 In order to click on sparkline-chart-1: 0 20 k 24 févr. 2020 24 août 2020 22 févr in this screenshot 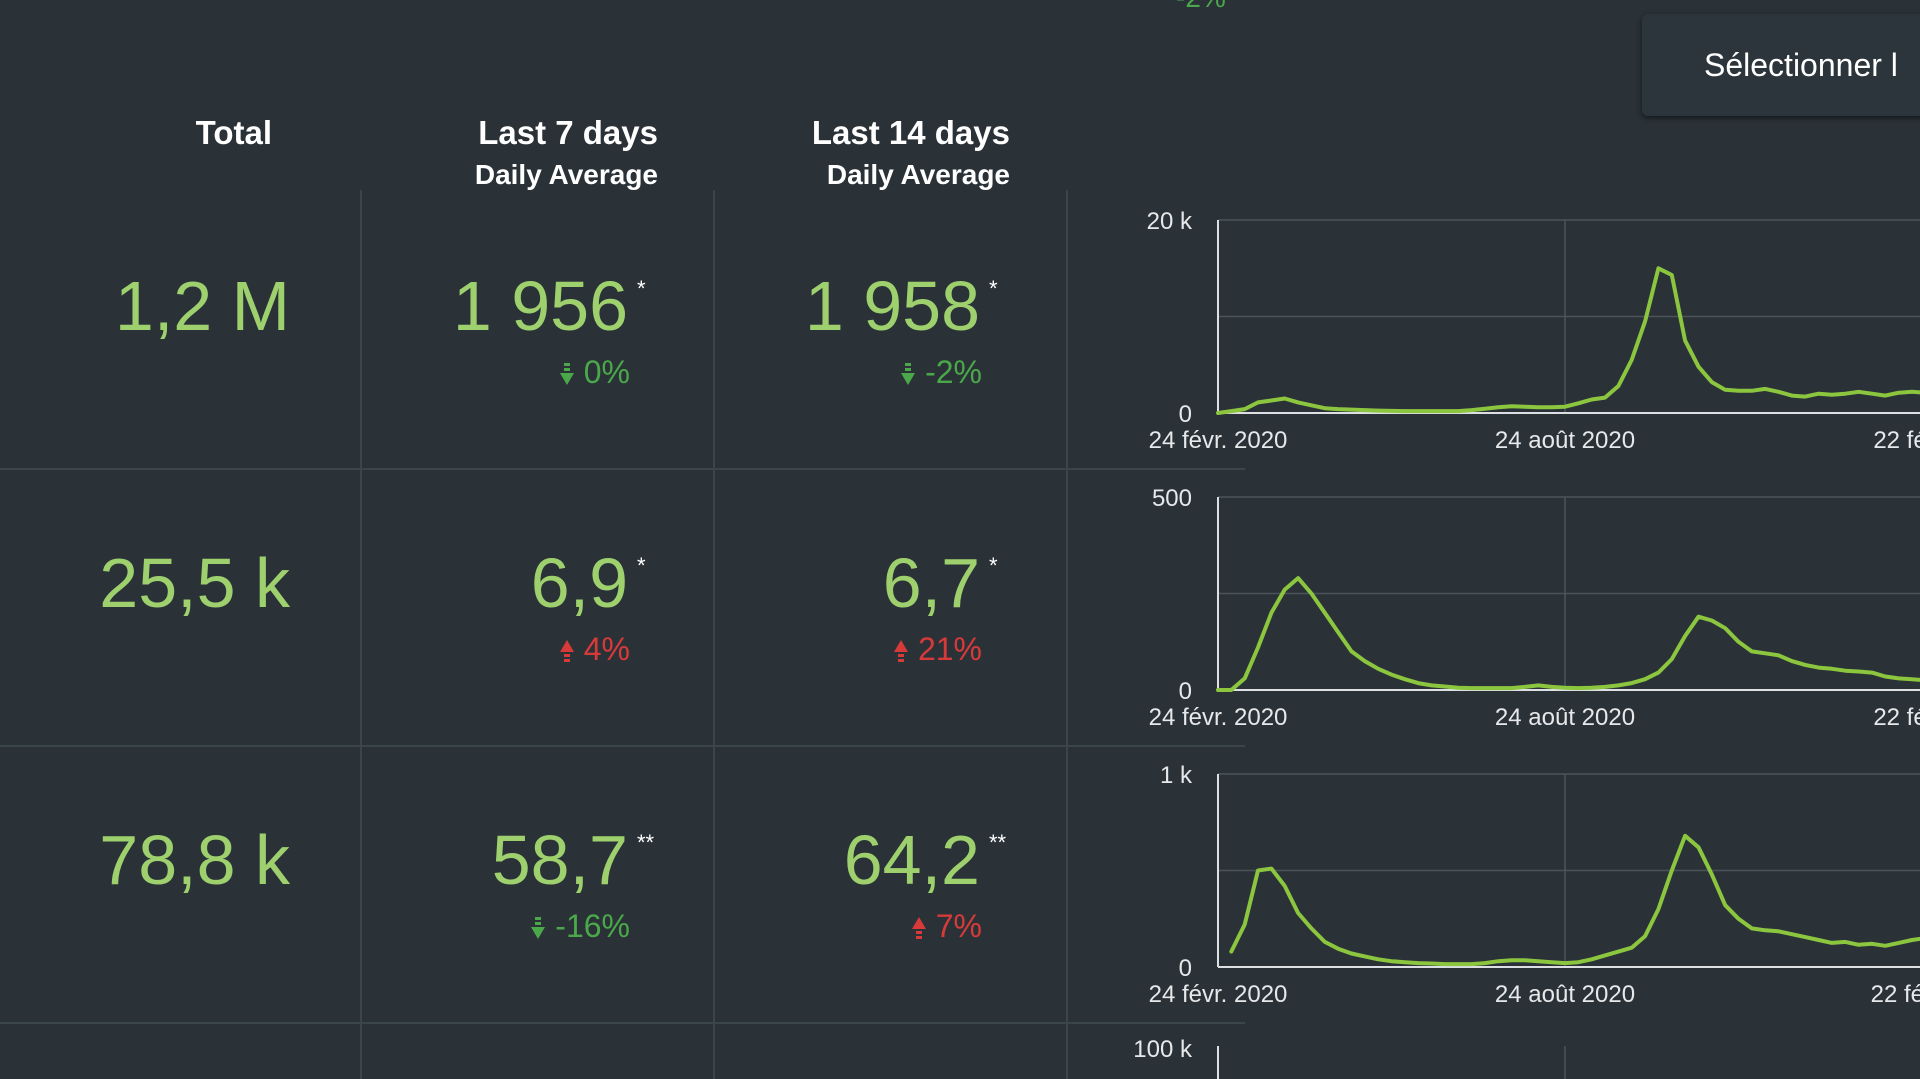, I will do `click(1533, 331)`.